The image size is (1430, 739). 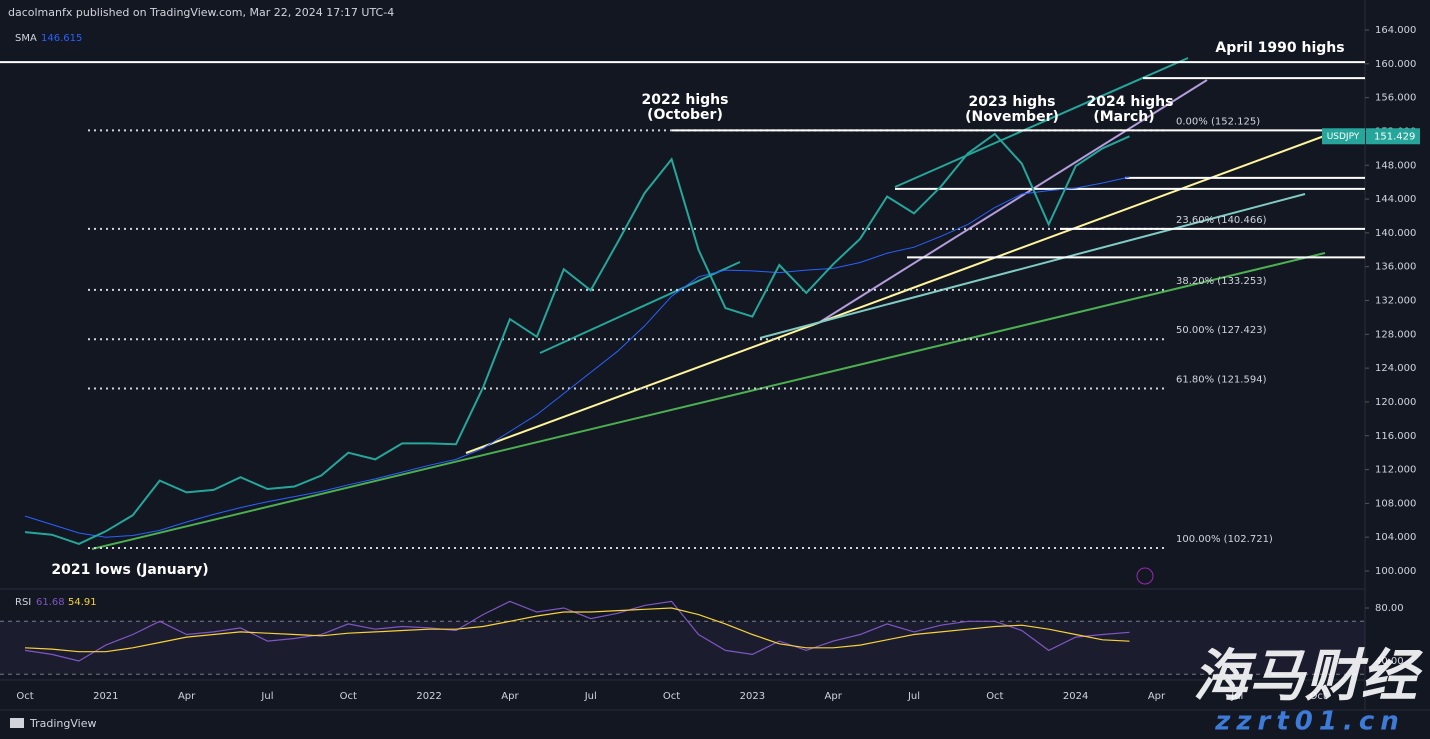 What do you see at coordinates (1395, 98) in the screenshot?
I see `y-tick-label: 156.000` at bounding box center [1395, 98].